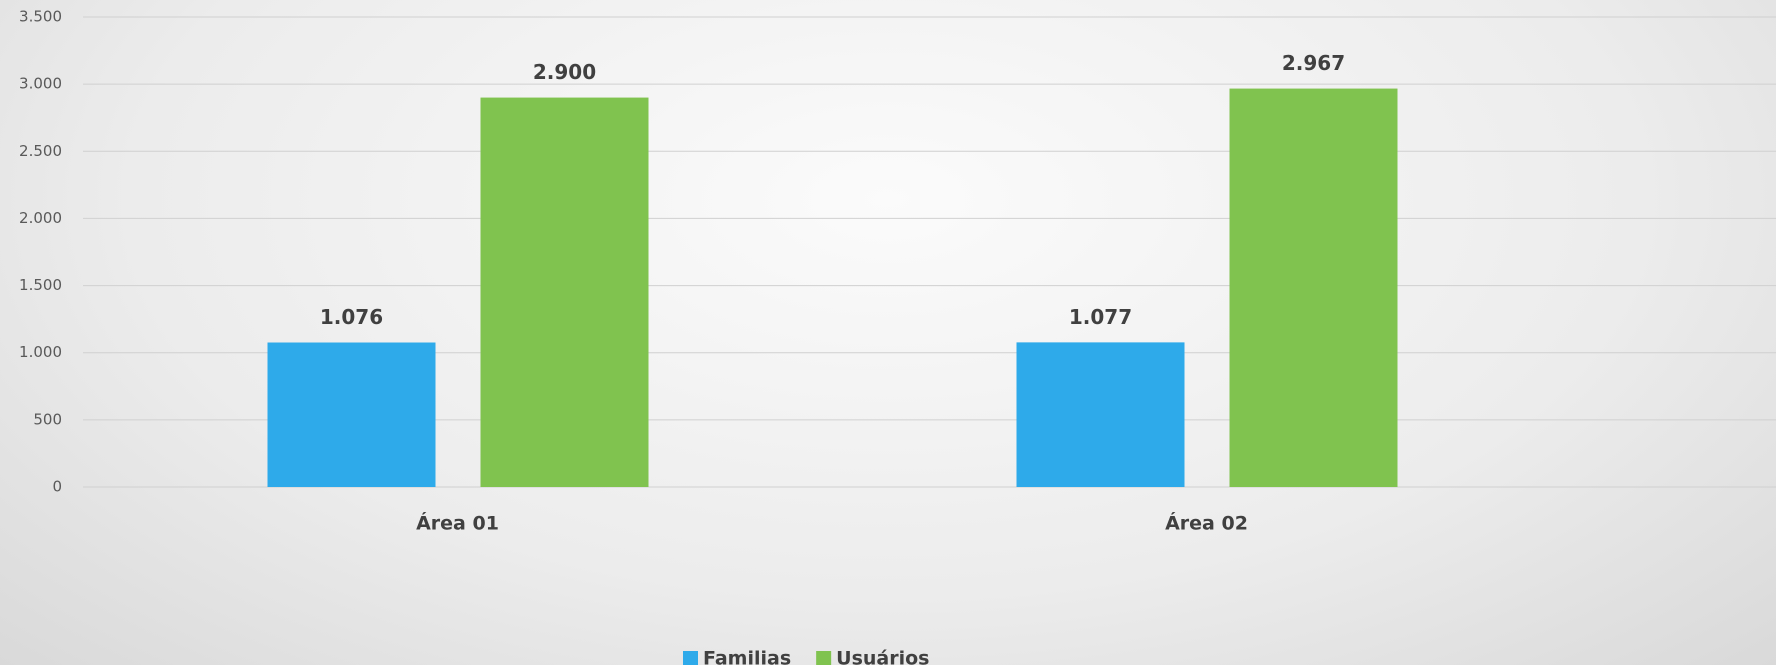 The image size is (1776, 665). Describe the element at coordinates (47, 419) in the screenshot. I see `y-tick-label: 500` at that location.